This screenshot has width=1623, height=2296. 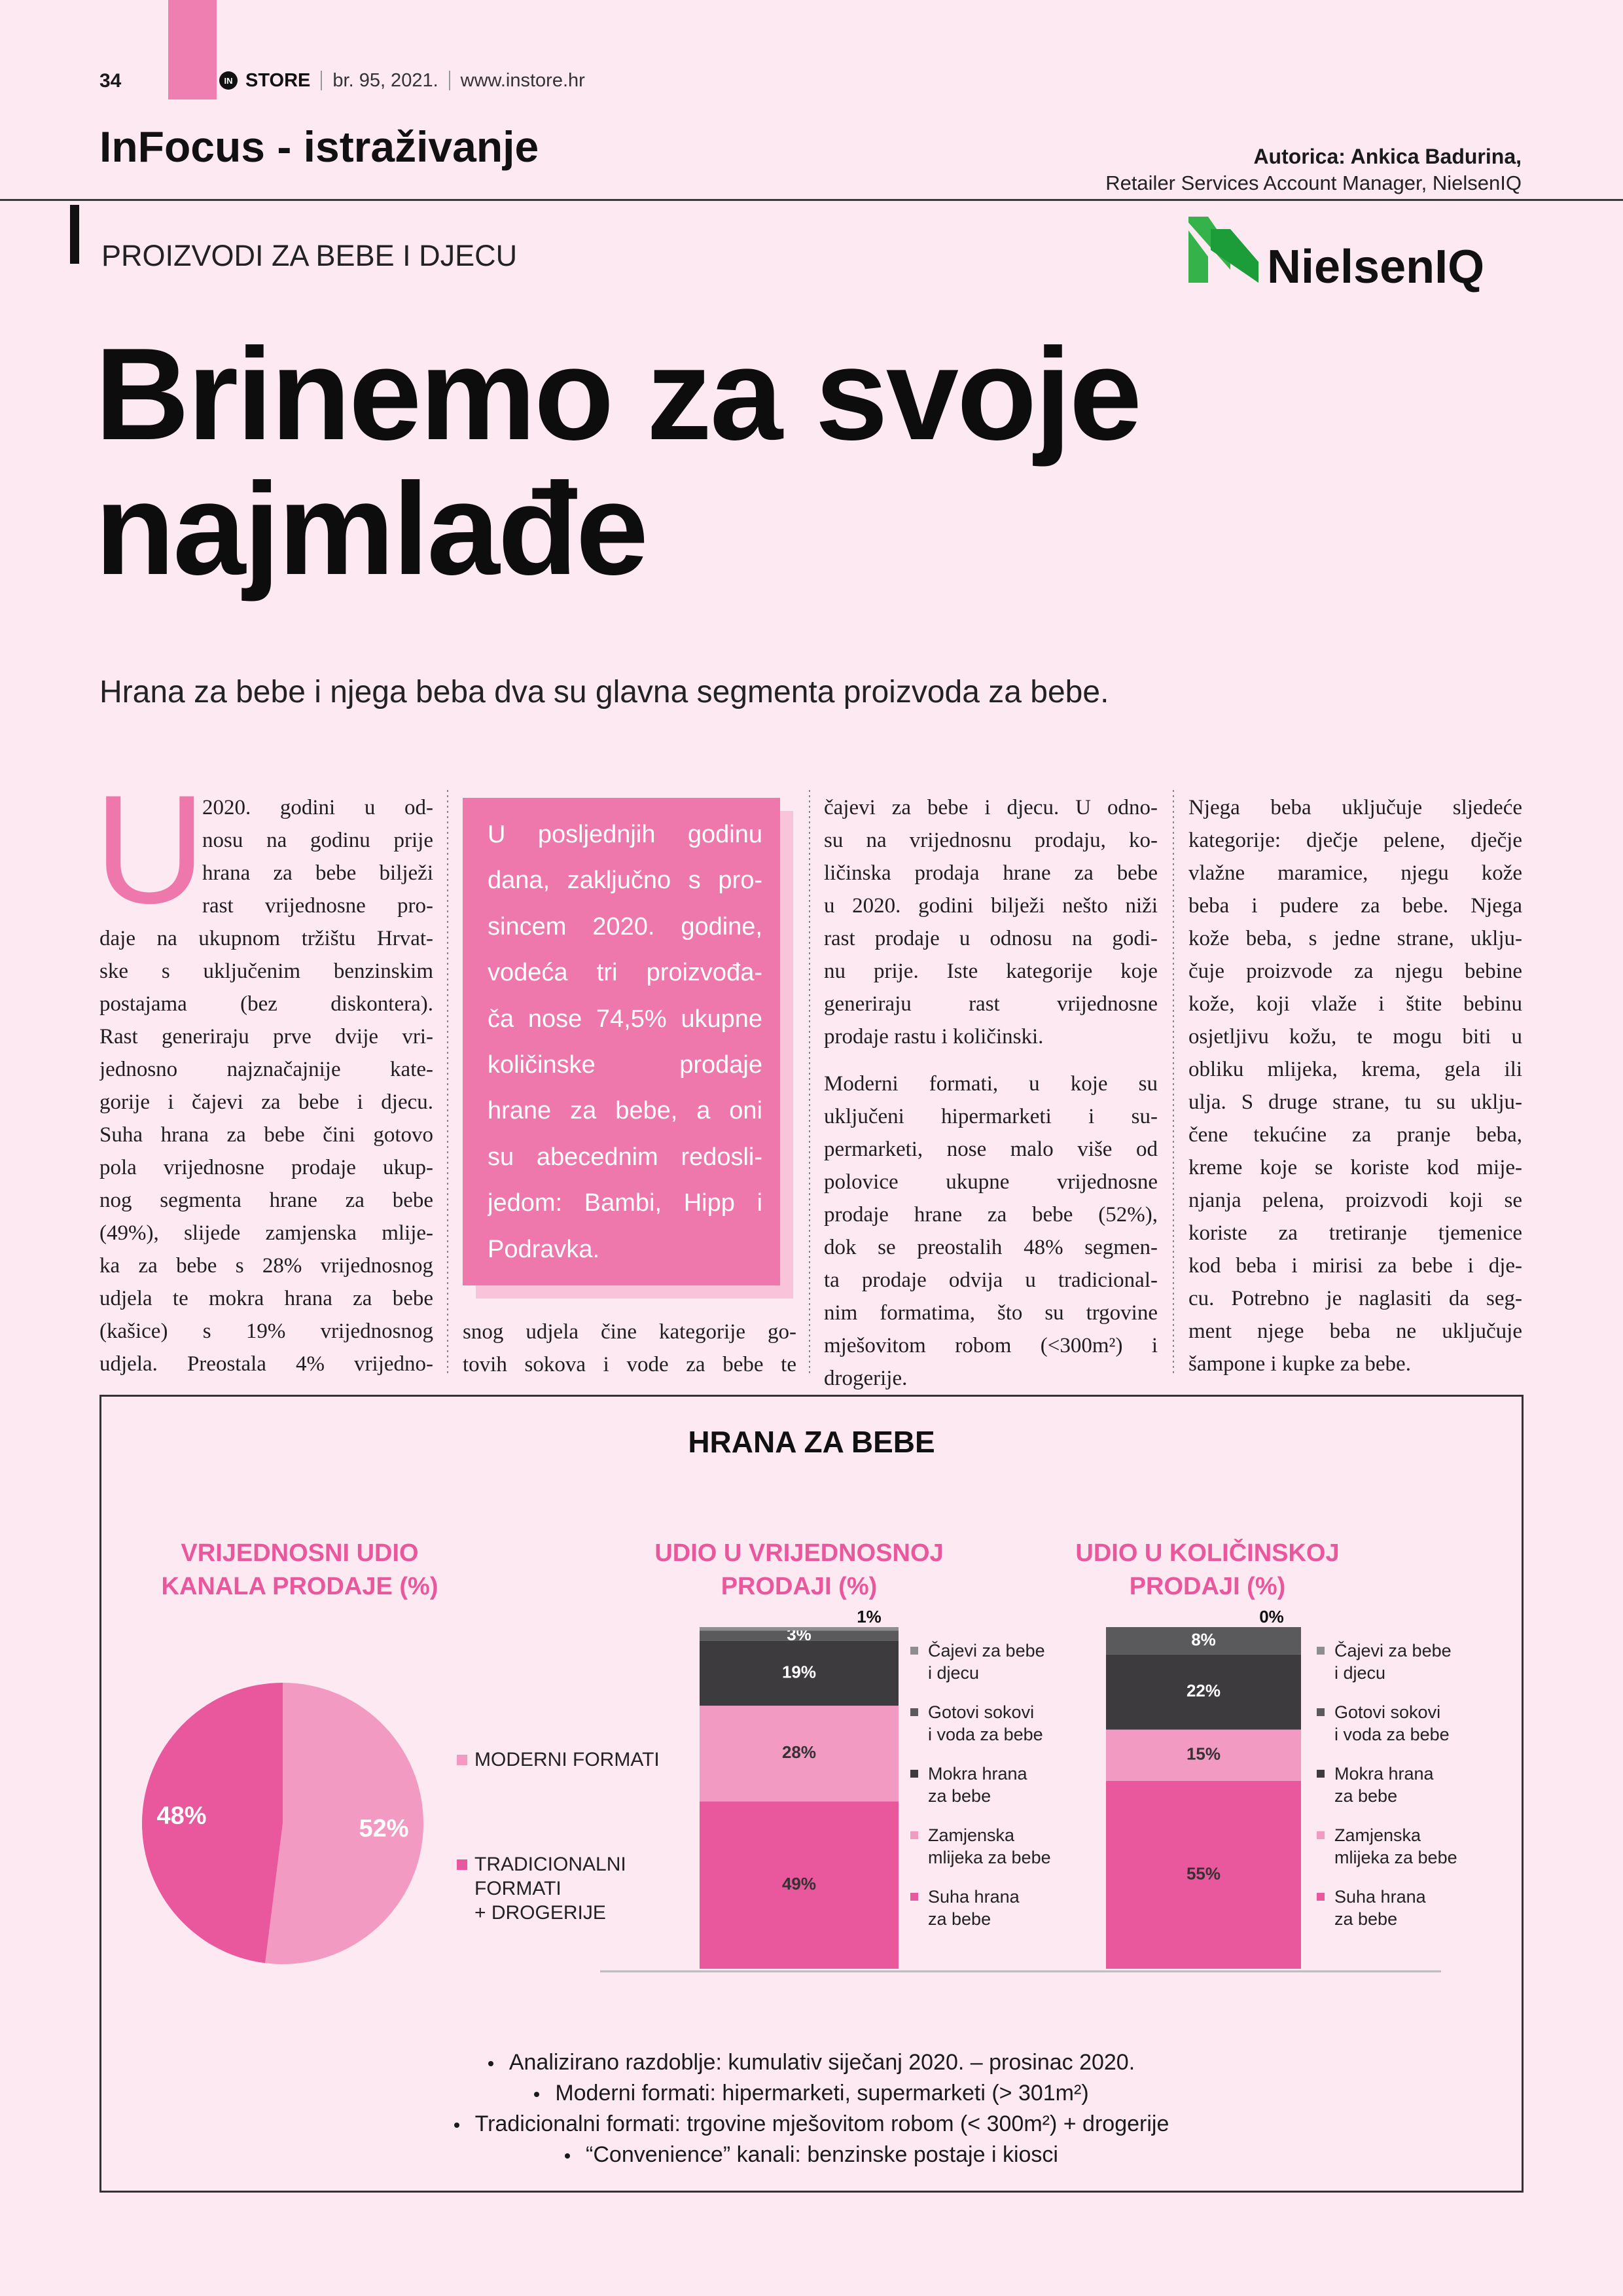 I want to click on logo-text: NielsenIQ, so click(x=1376, y=267).